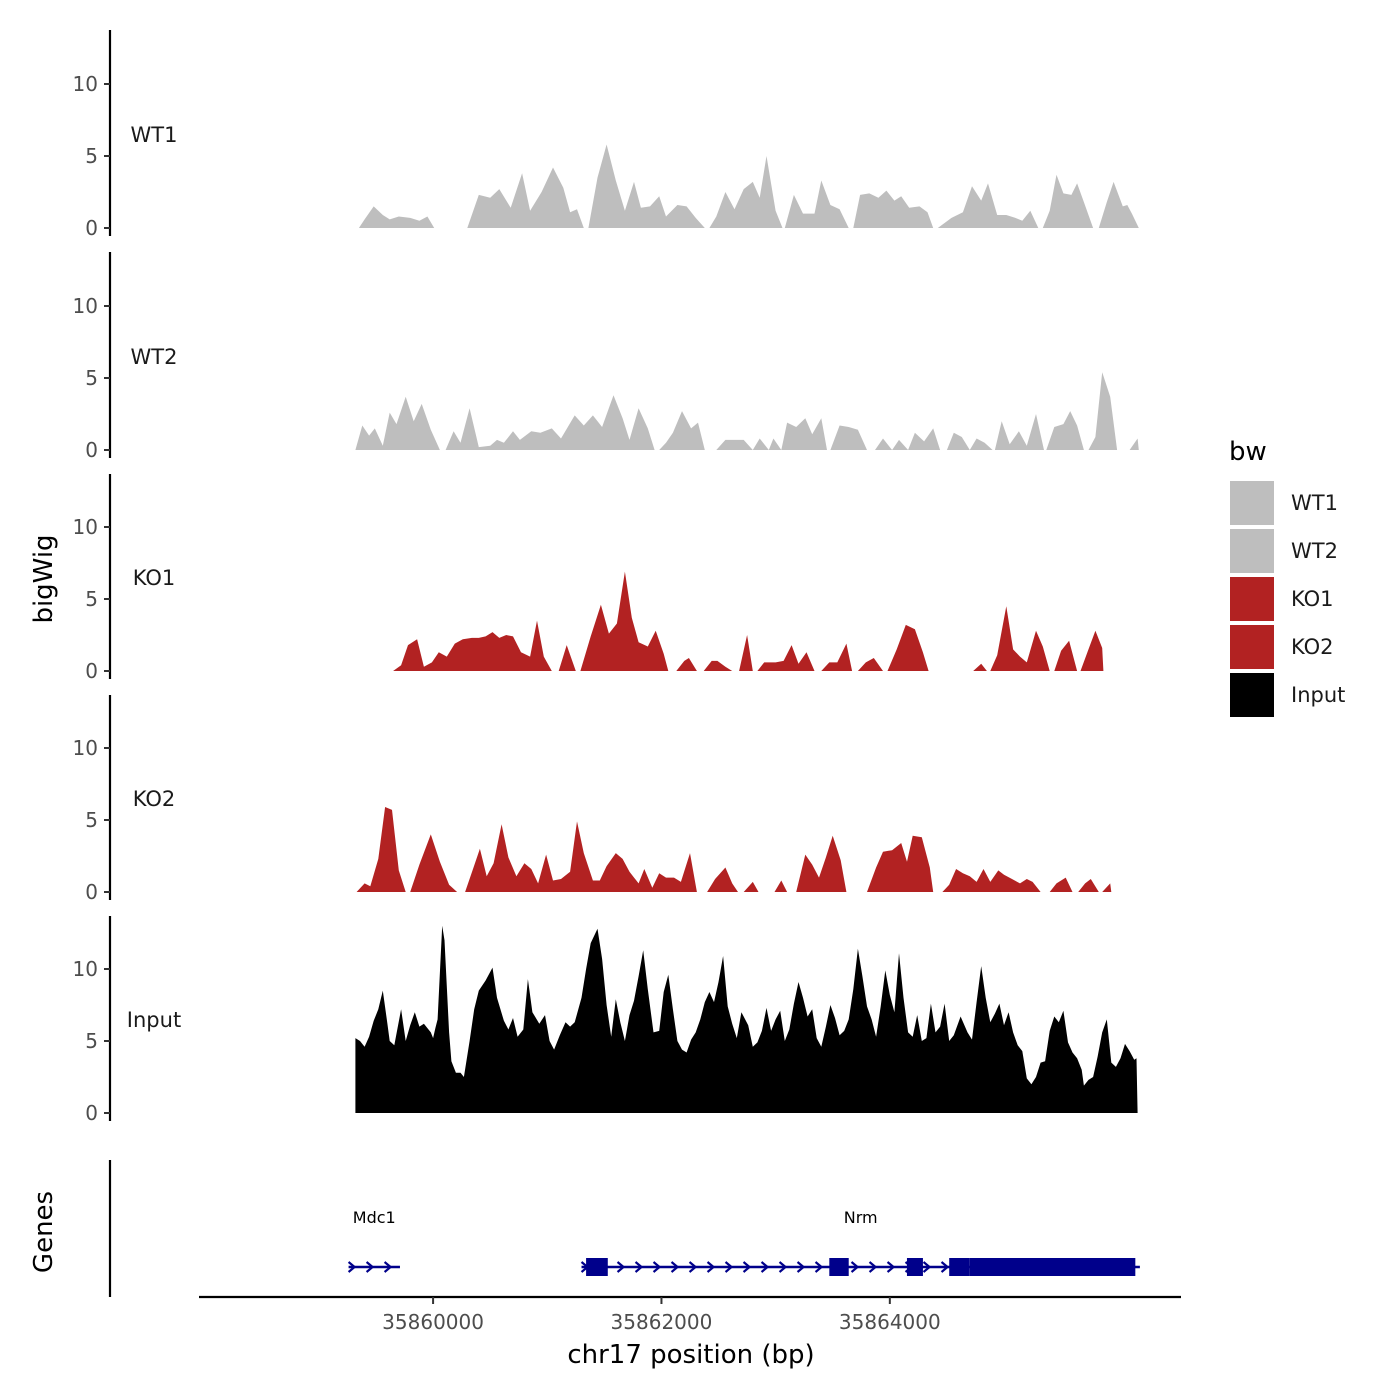 This screenshot has height=1400, width=1400. What do you see at coordinates (734, 849) in the screenshot?
I see `area-ko2` at bounding box center [734, 849].